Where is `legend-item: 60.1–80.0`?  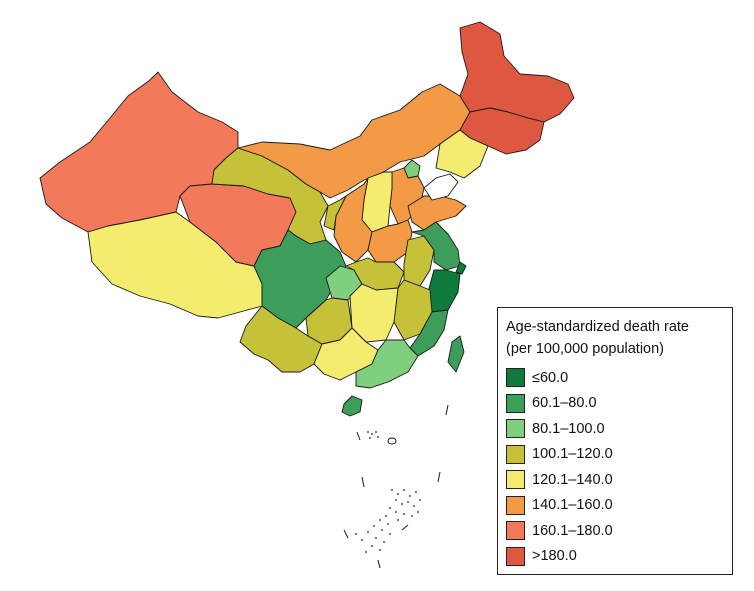 legend-item: 60.1–80.0 is located at coordinates (615, 404).